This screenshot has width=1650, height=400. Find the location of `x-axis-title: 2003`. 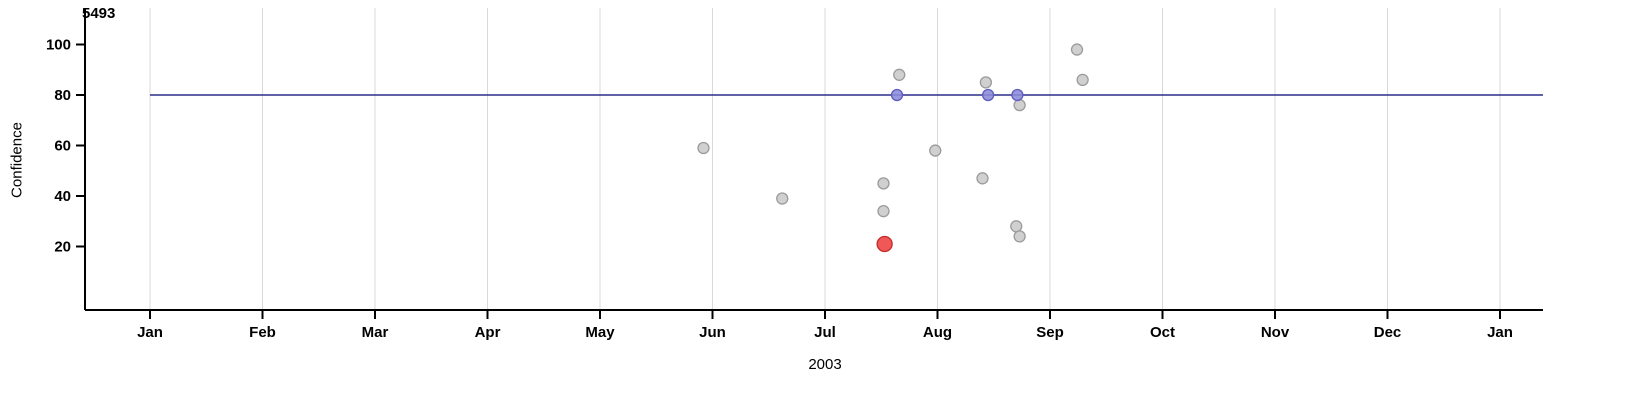

x-axis-title: 2003 is located at coordinates (825, 364).